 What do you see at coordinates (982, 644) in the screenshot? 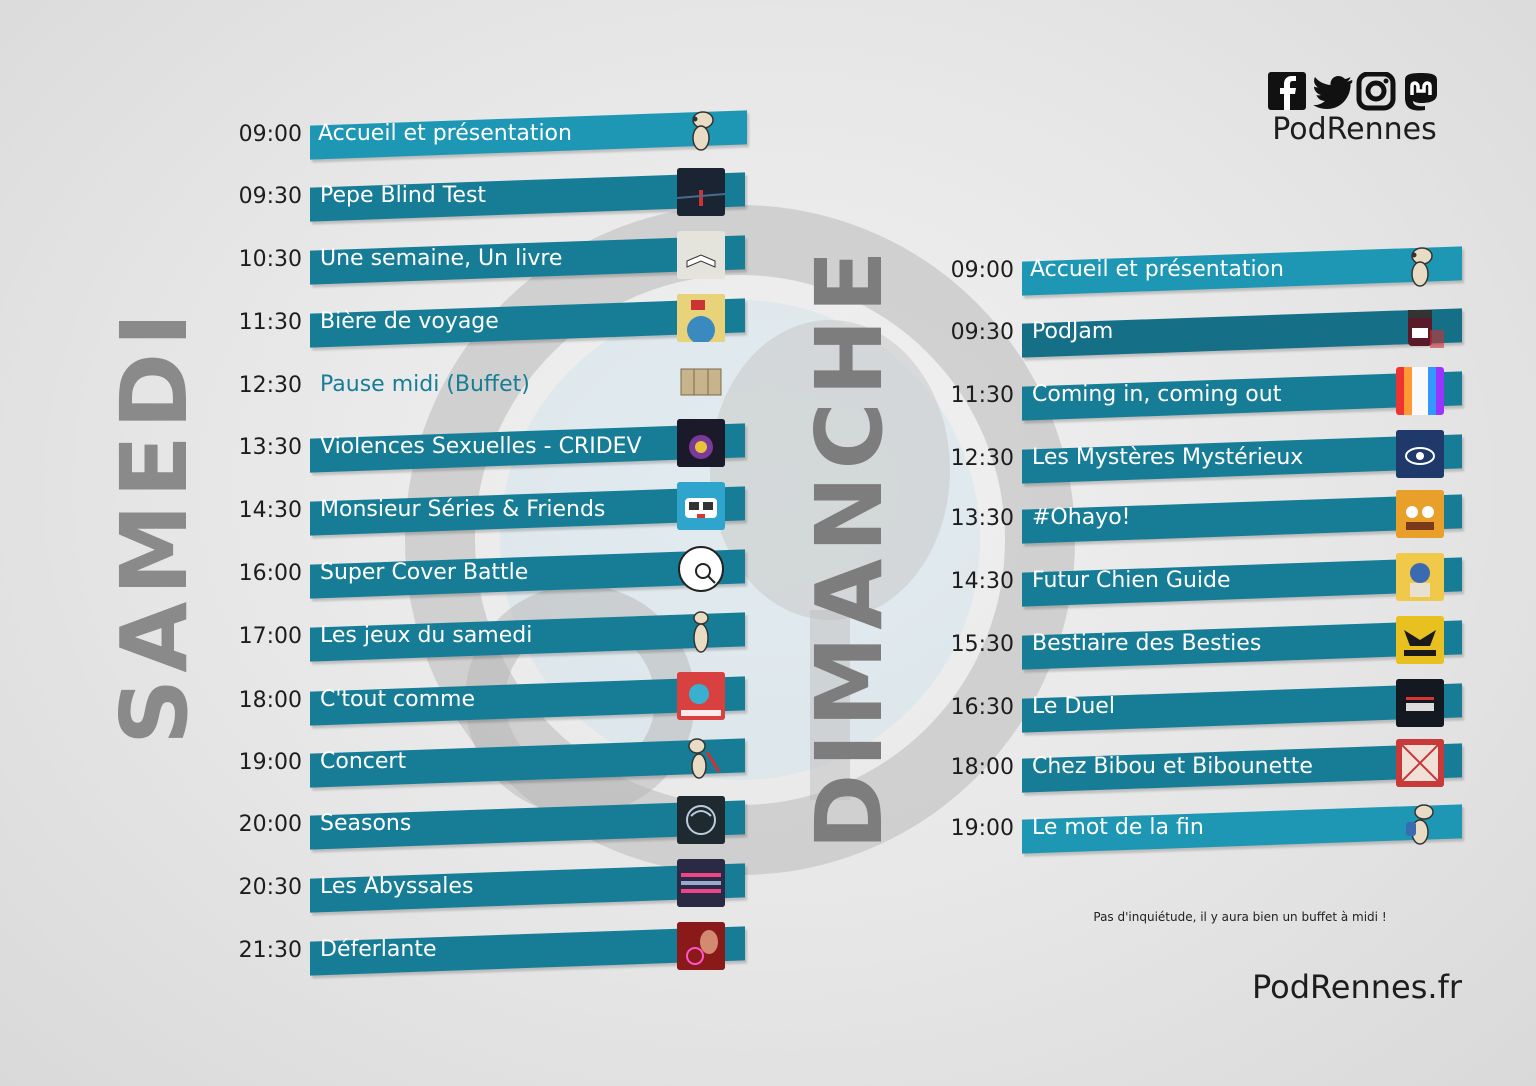
I see `time-label: 15:30` at bounding box center [982, 644].